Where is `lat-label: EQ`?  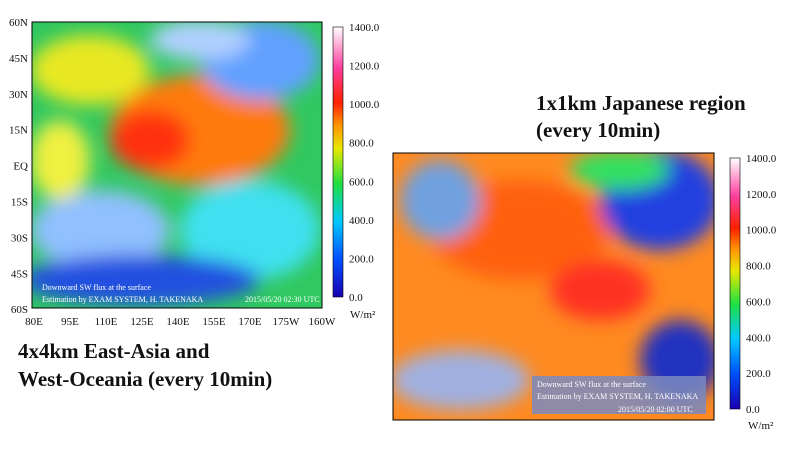
lat-label: EQ is located at coordinates (20, 167).